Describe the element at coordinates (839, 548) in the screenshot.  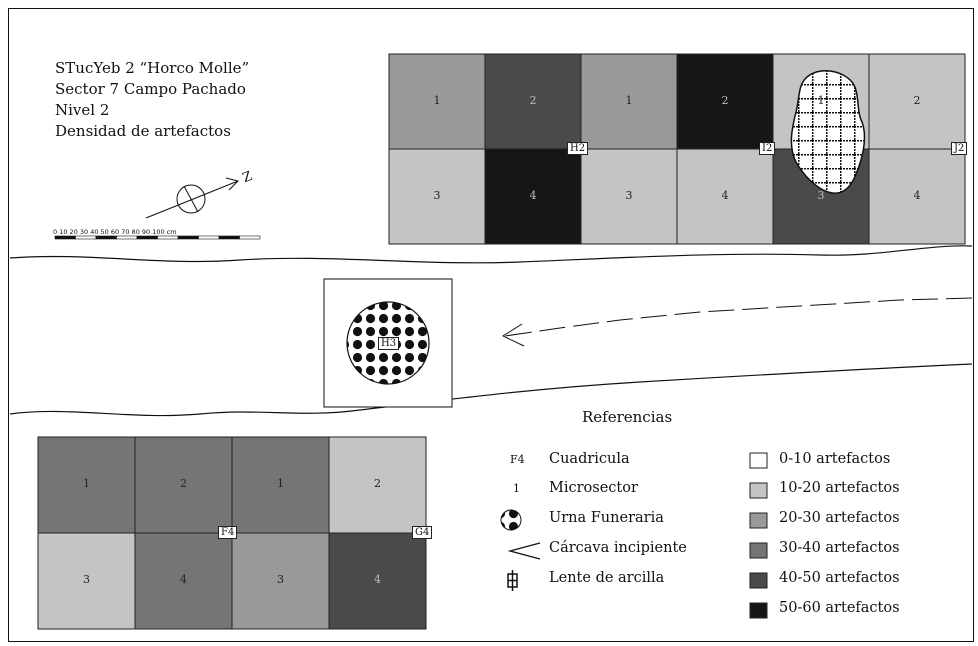
I see `legend-density-30-40: 30-40 artefactos` at that location.